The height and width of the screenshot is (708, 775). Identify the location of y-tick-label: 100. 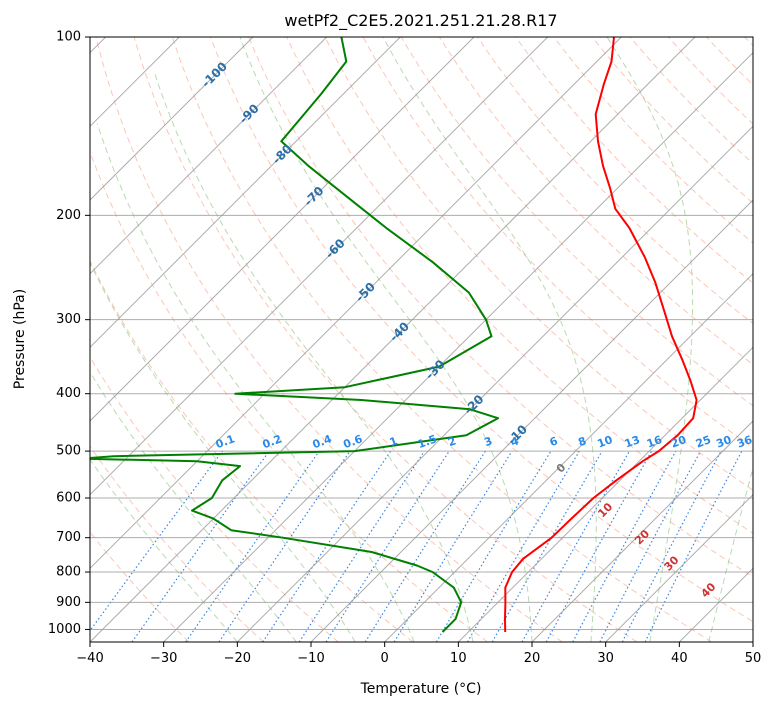
(68, 37).